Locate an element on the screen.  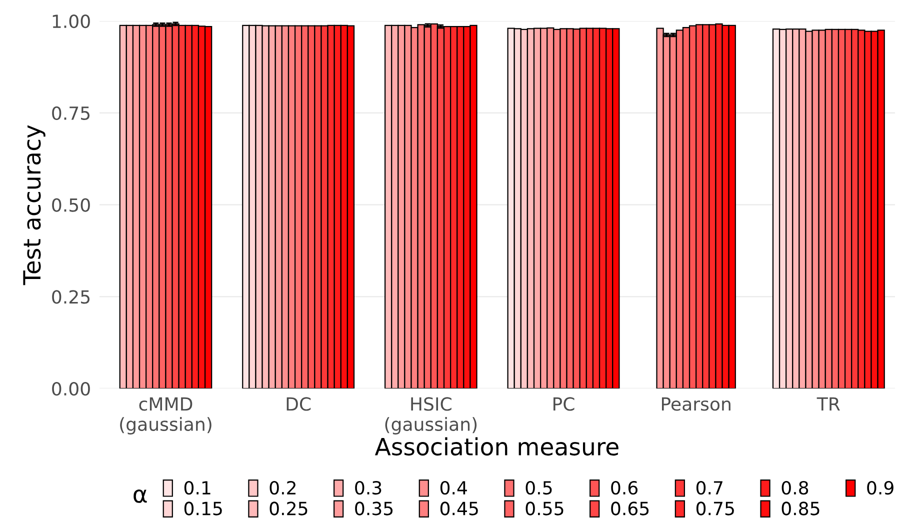
legend-label: 0.6 is located at coordinates (624, 487).